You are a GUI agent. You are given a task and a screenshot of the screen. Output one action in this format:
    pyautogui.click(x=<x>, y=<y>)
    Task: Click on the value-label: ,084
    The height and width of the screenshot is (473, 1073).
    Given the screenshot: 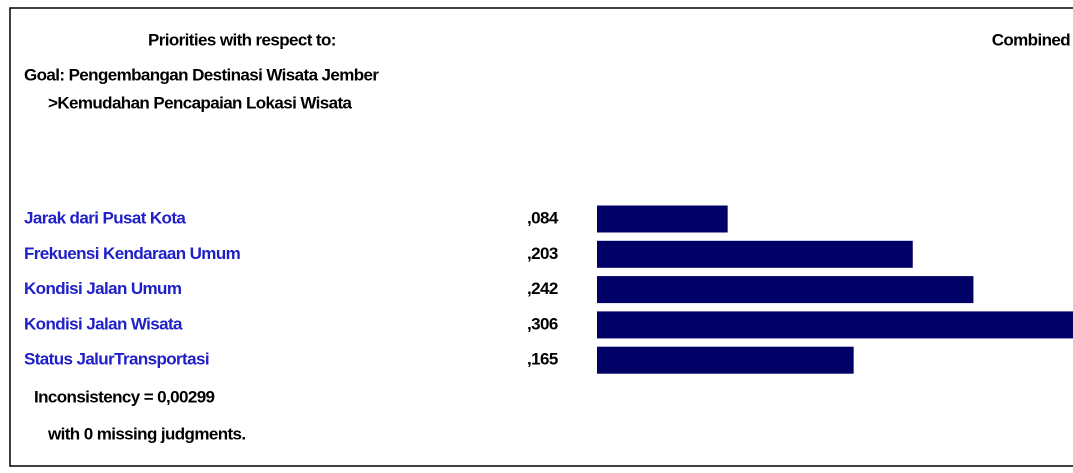 What is the action you would take?
    pyautogui.click(x=543, y=217)
    